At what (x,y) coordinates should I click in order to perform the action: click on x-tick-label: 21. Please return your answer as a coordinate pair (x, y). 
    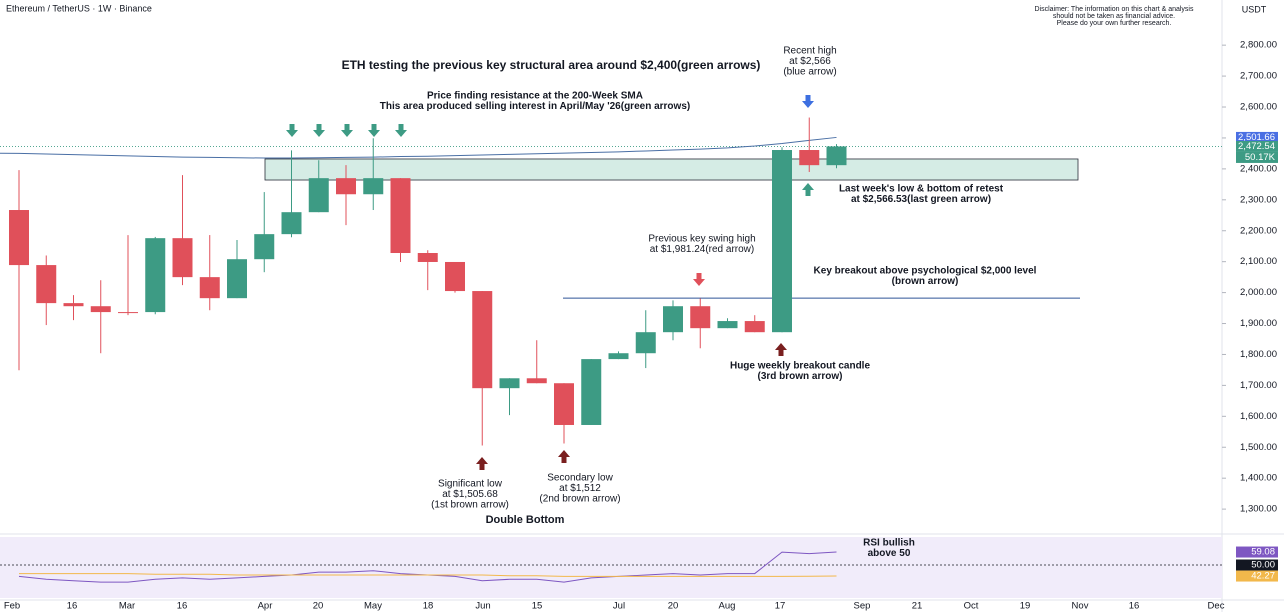
    Looking at the image, I should click on (917, 606).